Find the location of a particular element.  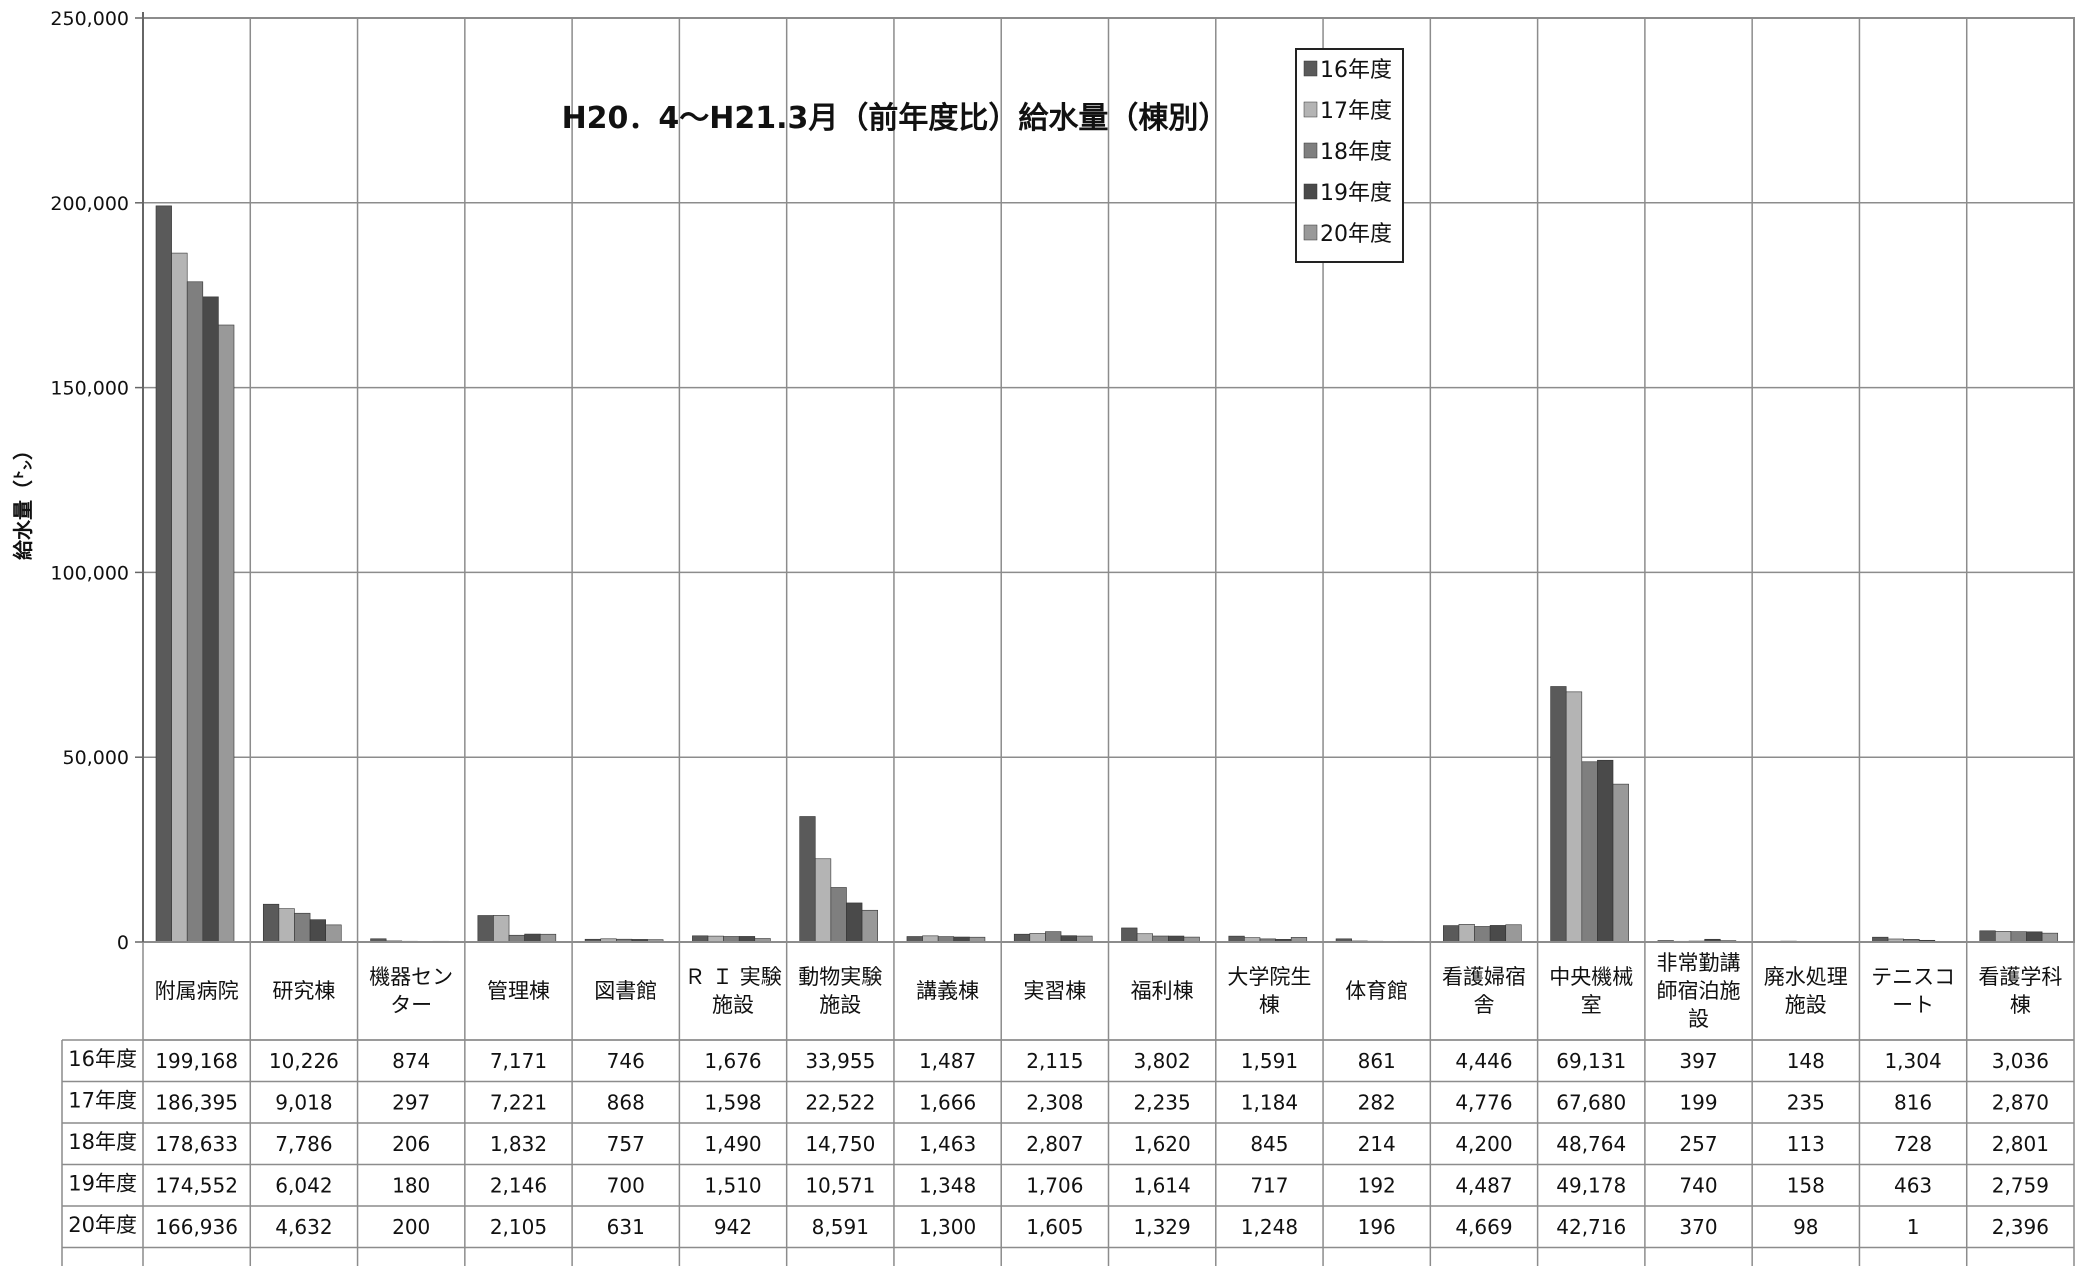

table-cell: 174,552 is located at coordinates (196, 1185).